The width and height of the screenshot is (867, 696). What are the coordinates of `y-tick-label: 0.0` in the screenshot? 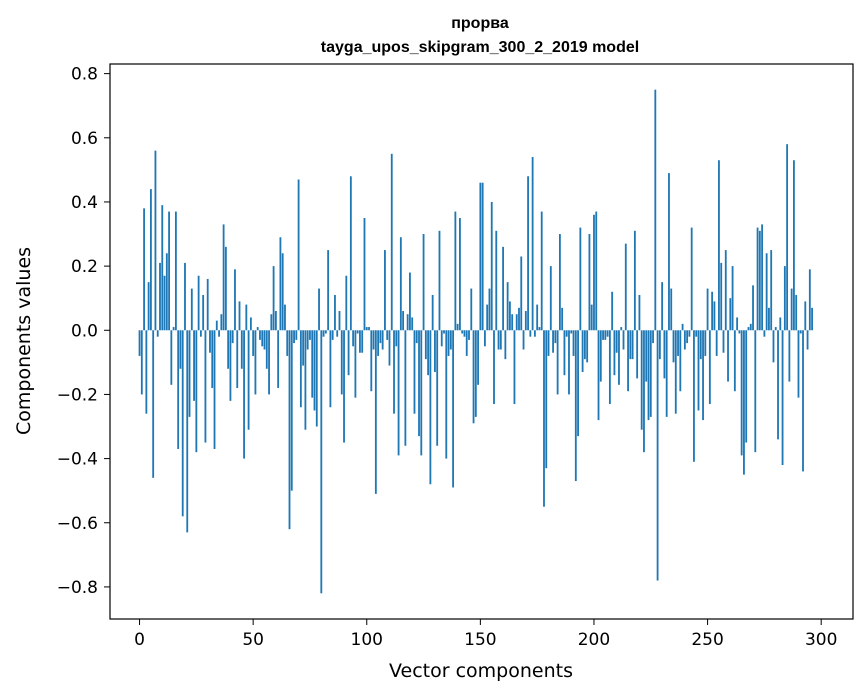 It's located at (84, 331).